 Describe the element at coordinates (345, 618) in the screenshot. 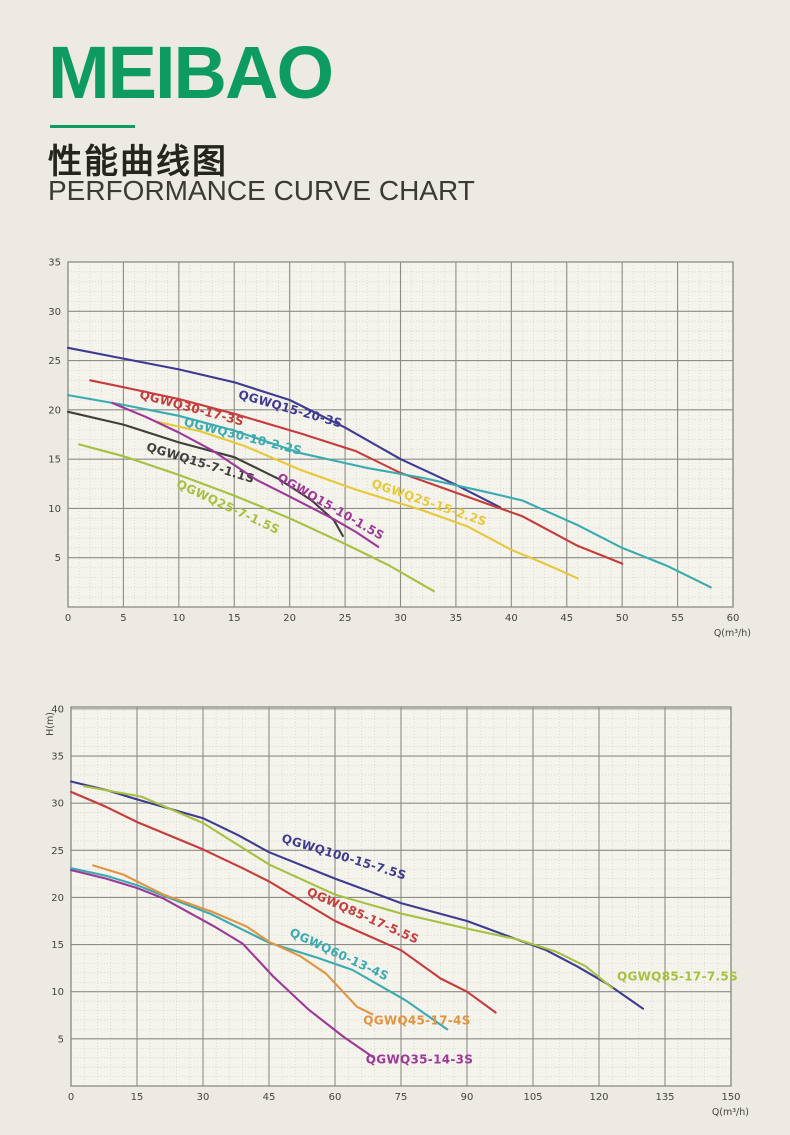

I see `x-tick-label: 25` at that location.